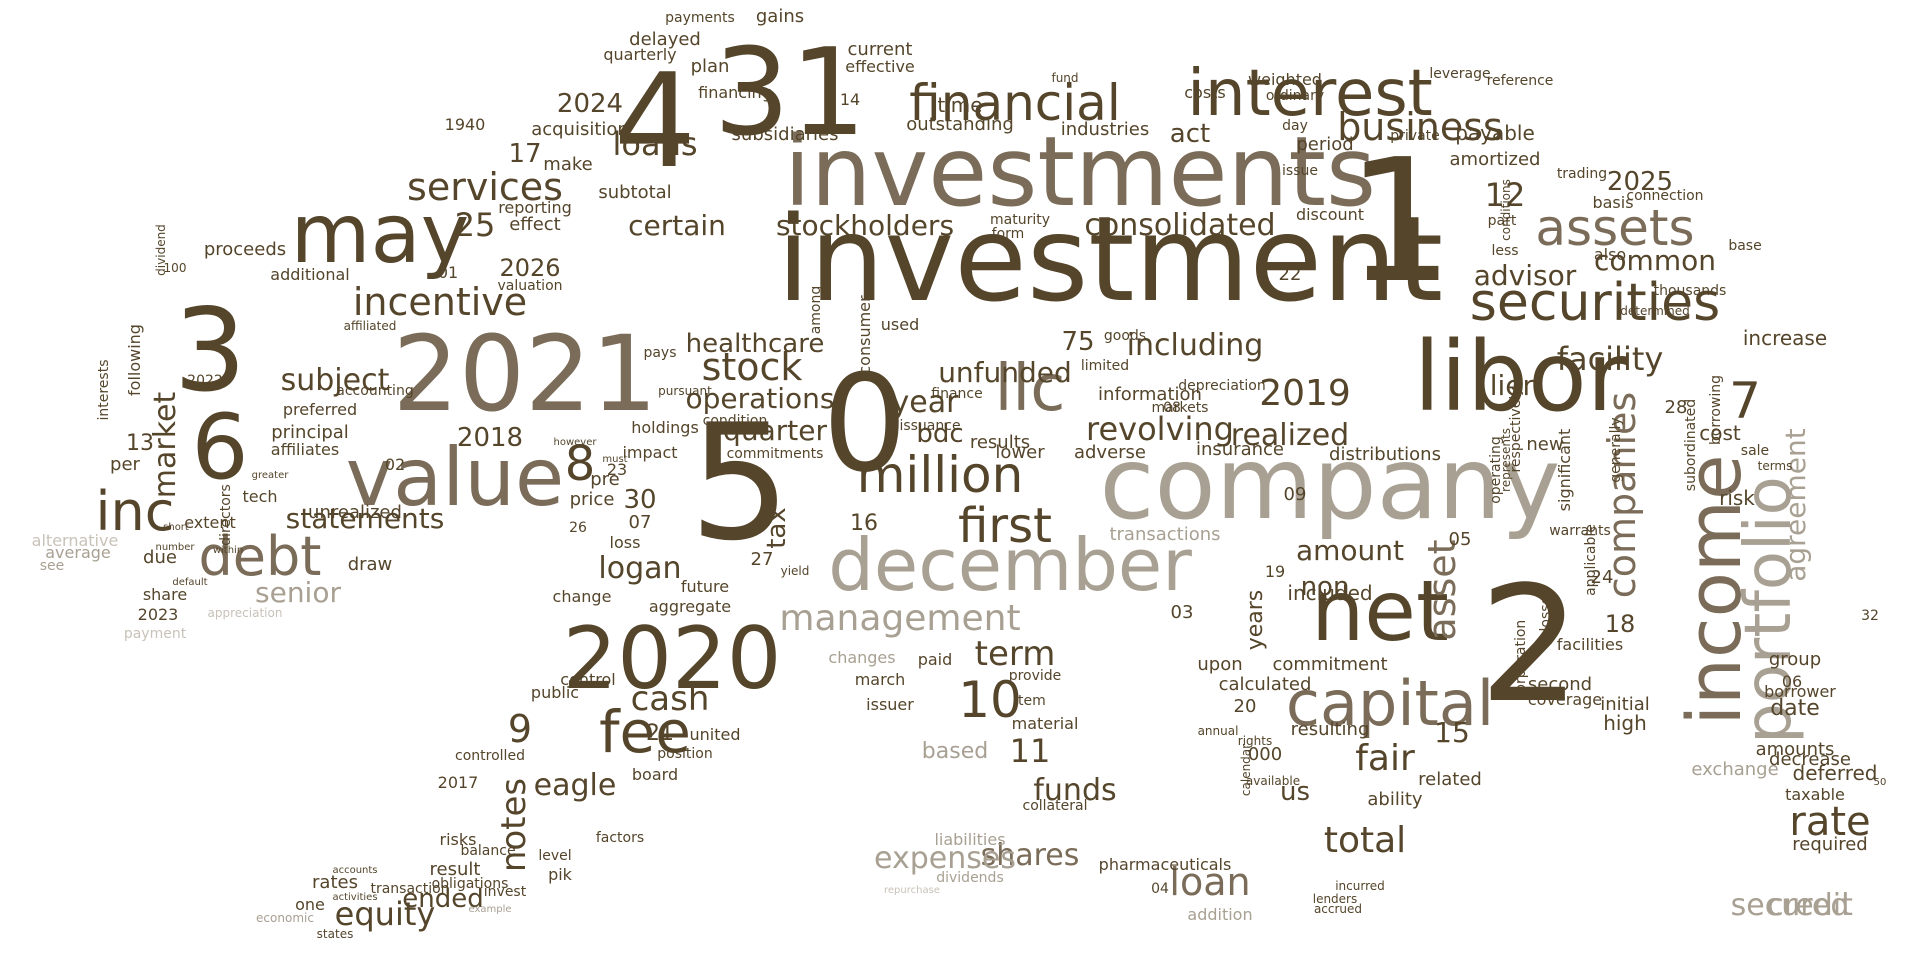  What do you see at coordinates (816, 310) in the screenshot?
I see `cloud-word-among: among` at bounding box center [816, 310].